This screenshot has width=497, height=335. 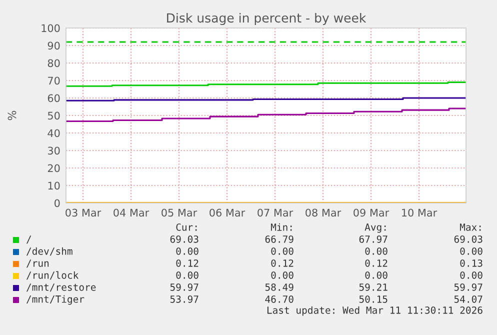 What do you see at coordinates (279, 299) in the screenshot?
I see `text: 46.70` at bounding box center [279, 299].